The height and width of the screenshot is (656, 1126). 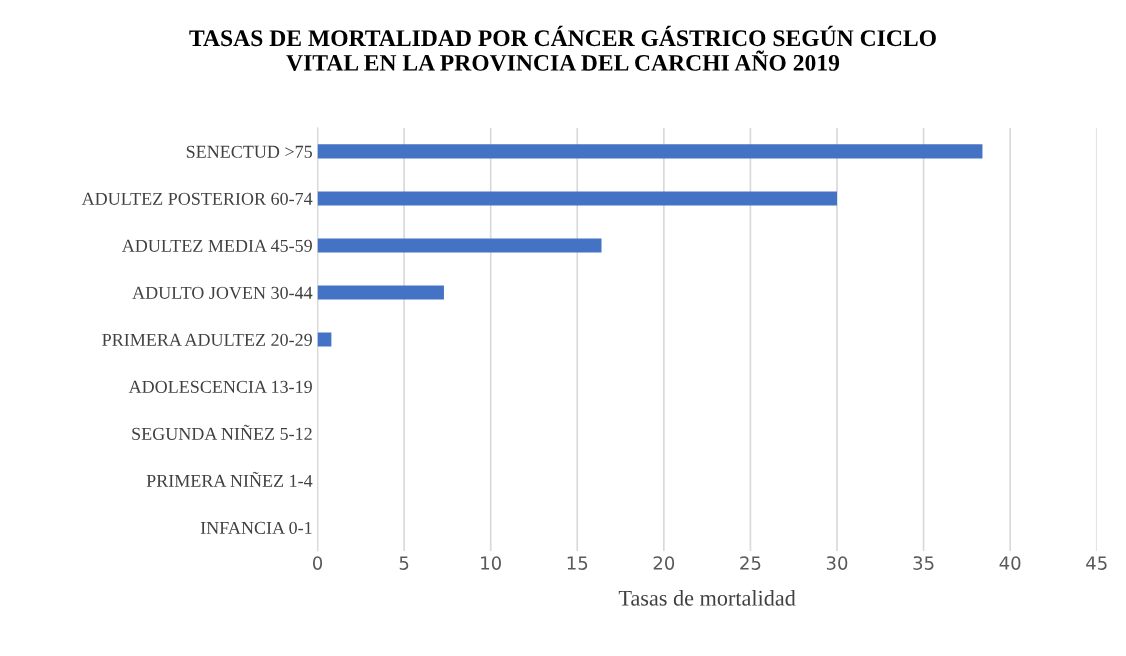 I want to click on x-tick-label: 25, so click(x=750, y=563).